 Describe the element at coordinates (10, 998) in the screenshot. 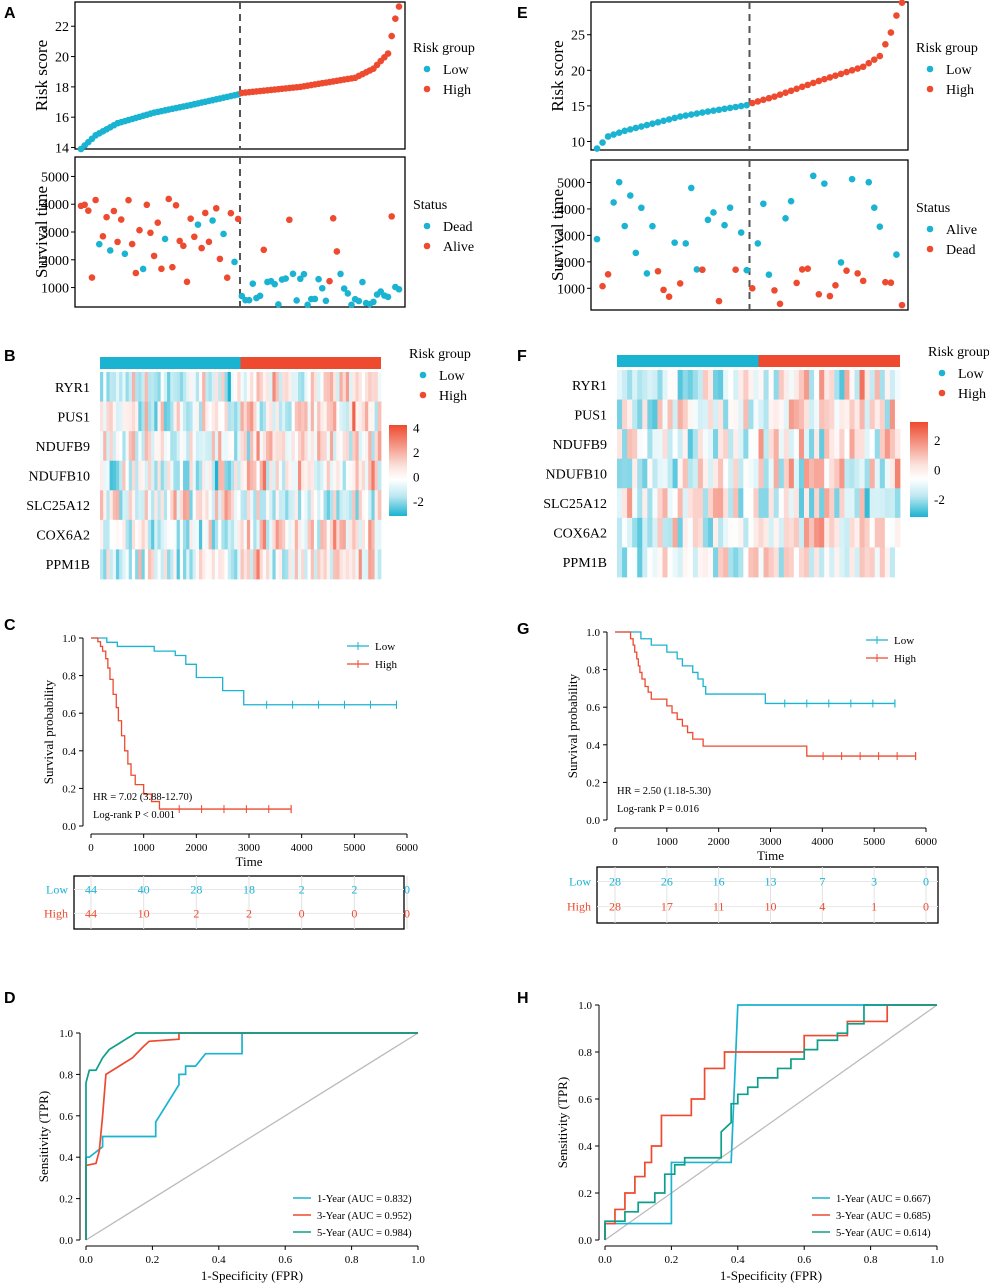

I see `panel-label-D: D` at that location.